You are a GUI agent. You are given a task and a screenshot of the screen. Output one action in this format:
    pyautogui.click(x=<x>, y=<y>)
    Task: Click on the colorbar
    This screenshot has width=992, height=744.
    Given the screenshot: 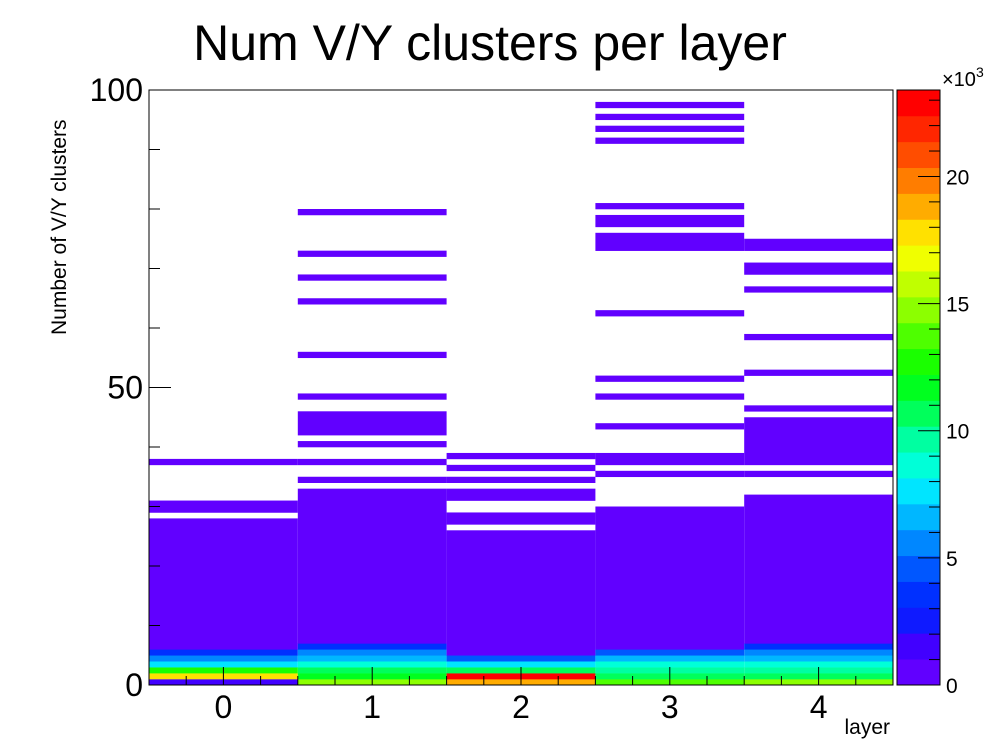 What is the action you would take?
    pyautogui.click(x=918, y=388)
    